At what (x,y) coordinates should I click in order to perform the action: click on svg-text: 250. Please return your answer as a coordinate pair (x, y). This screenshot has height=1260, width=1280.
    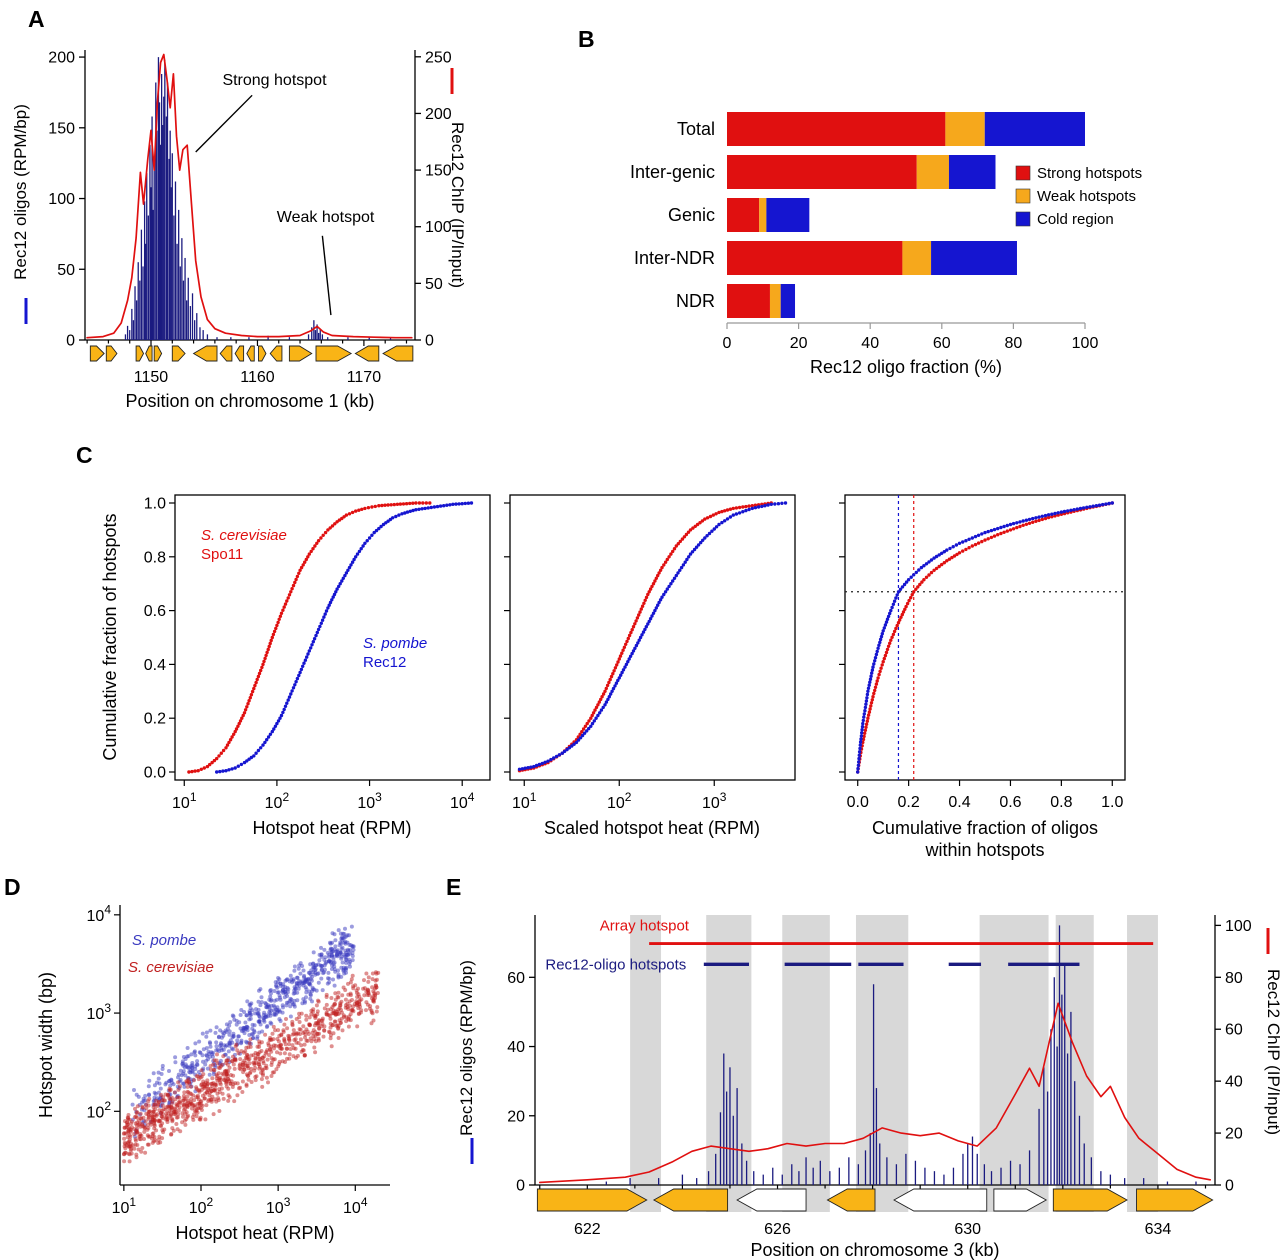
    Looking at the image, I should click on (438, 57).